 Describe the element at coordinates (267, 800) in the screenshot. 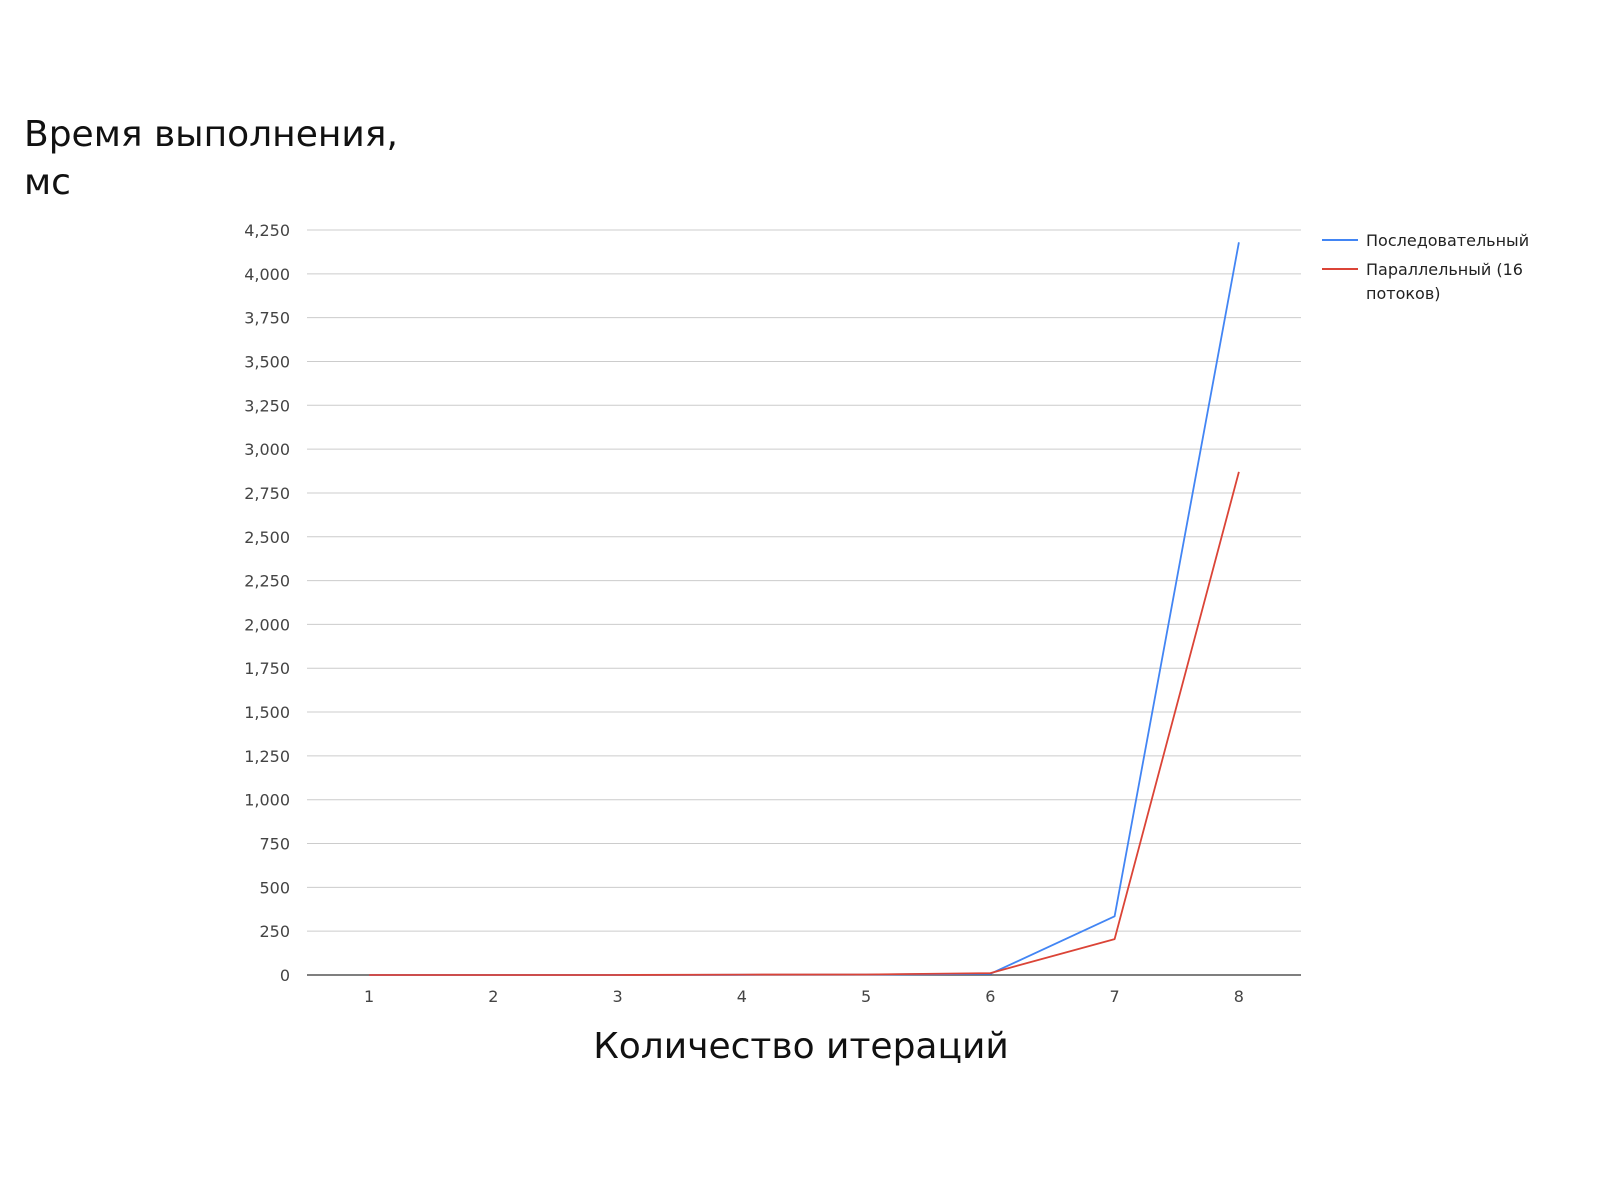

I see `y-tick-label: 1,000` at that location.